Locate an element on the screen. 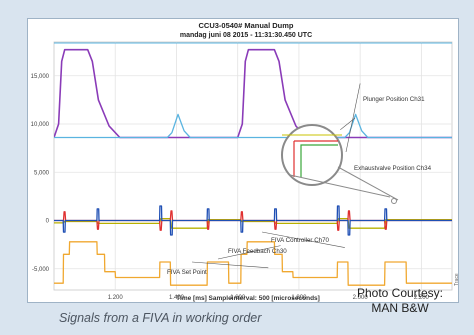  x-tick-label: 2.000 is located at coordinates (361, 298).